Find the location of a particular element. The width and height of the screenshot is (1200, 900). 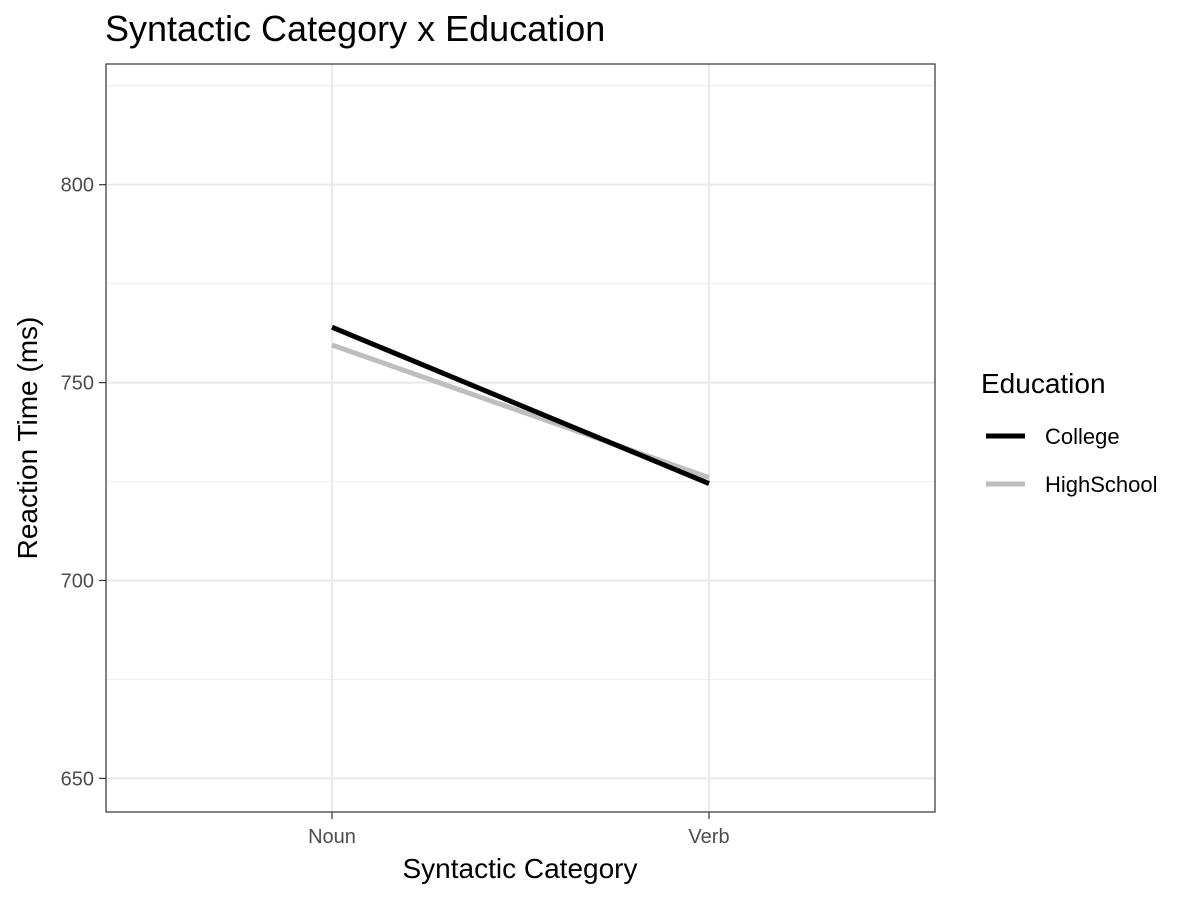

x-axis: Noun Verb is located at coordinates (519, 830).